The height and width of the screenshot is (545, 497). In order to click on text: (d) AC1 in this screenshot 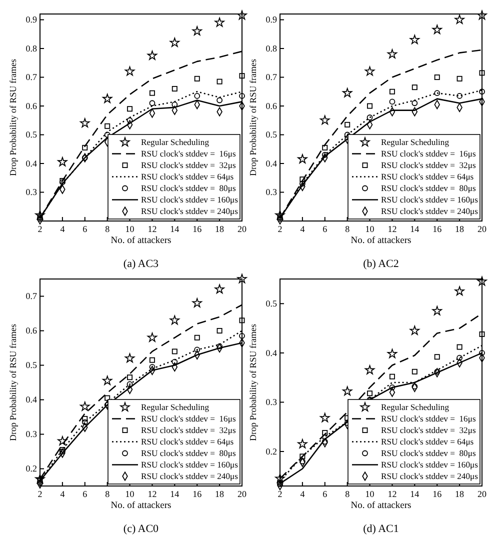, I will do `click(381, 529)`.